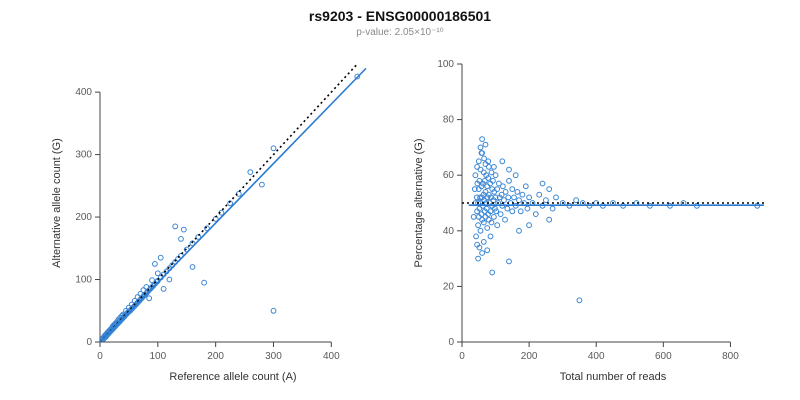 Image resolution: width=800 pixels, height=400 pixels. I want to click on chart-title: rs9203 - ENSG00000186501, so click(400, 16).